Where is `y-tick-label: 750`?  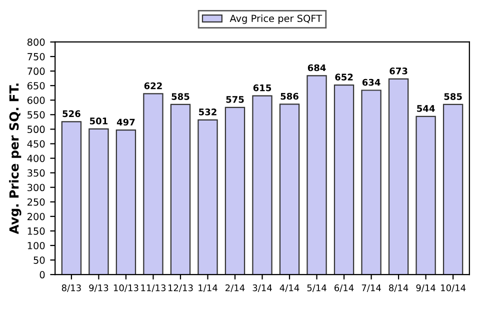 y-tick-label: 750 is located at coordinates (36, 56).